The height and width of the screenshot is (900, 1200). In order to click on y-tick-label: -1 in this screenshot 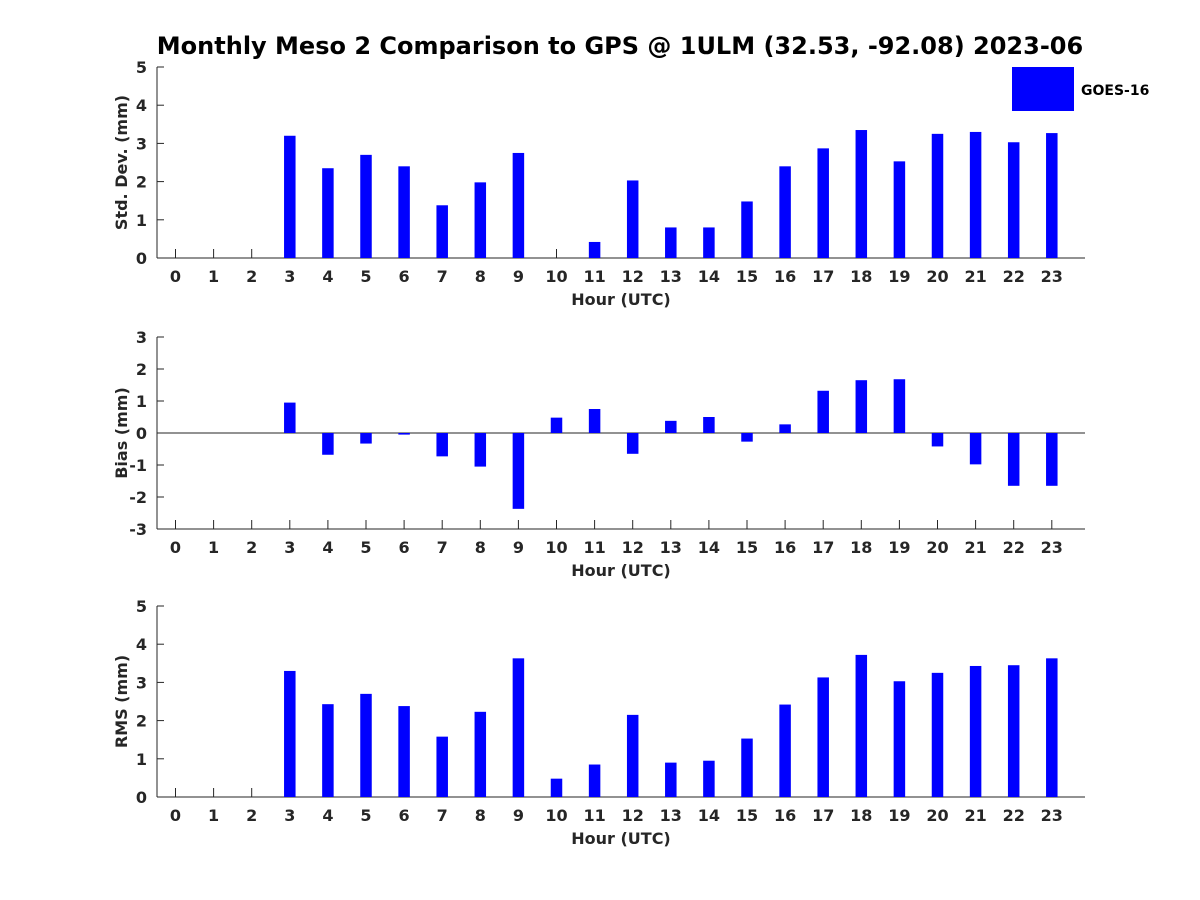, I will do `click(138, 465)`.